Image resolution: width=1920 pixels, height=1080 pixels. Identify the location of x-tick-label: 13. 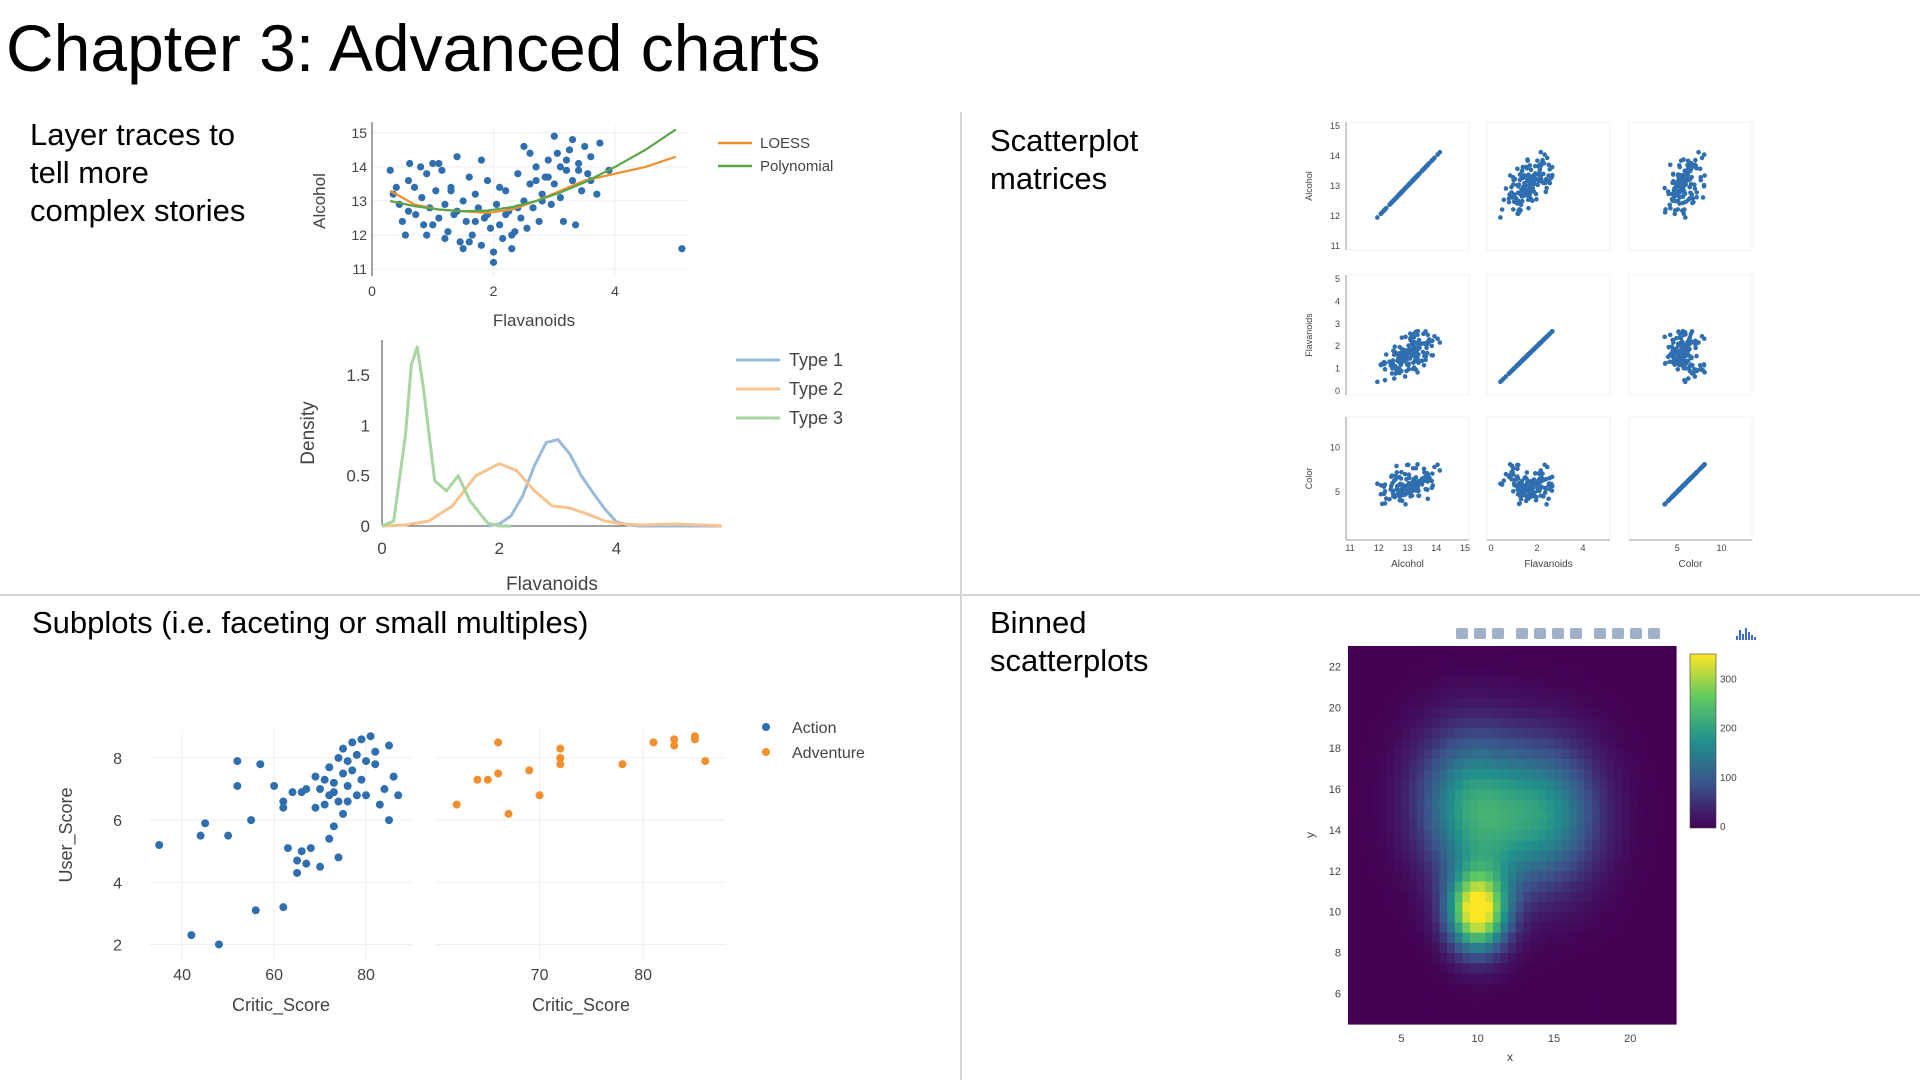
(1407, 548).